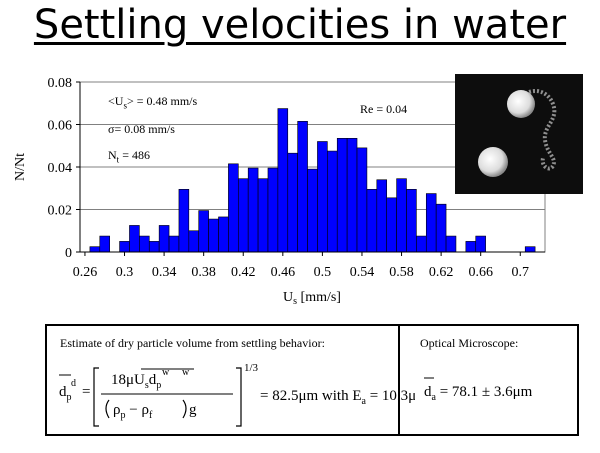  I want to click on x-axis-label-main: U, so click(288, 297).